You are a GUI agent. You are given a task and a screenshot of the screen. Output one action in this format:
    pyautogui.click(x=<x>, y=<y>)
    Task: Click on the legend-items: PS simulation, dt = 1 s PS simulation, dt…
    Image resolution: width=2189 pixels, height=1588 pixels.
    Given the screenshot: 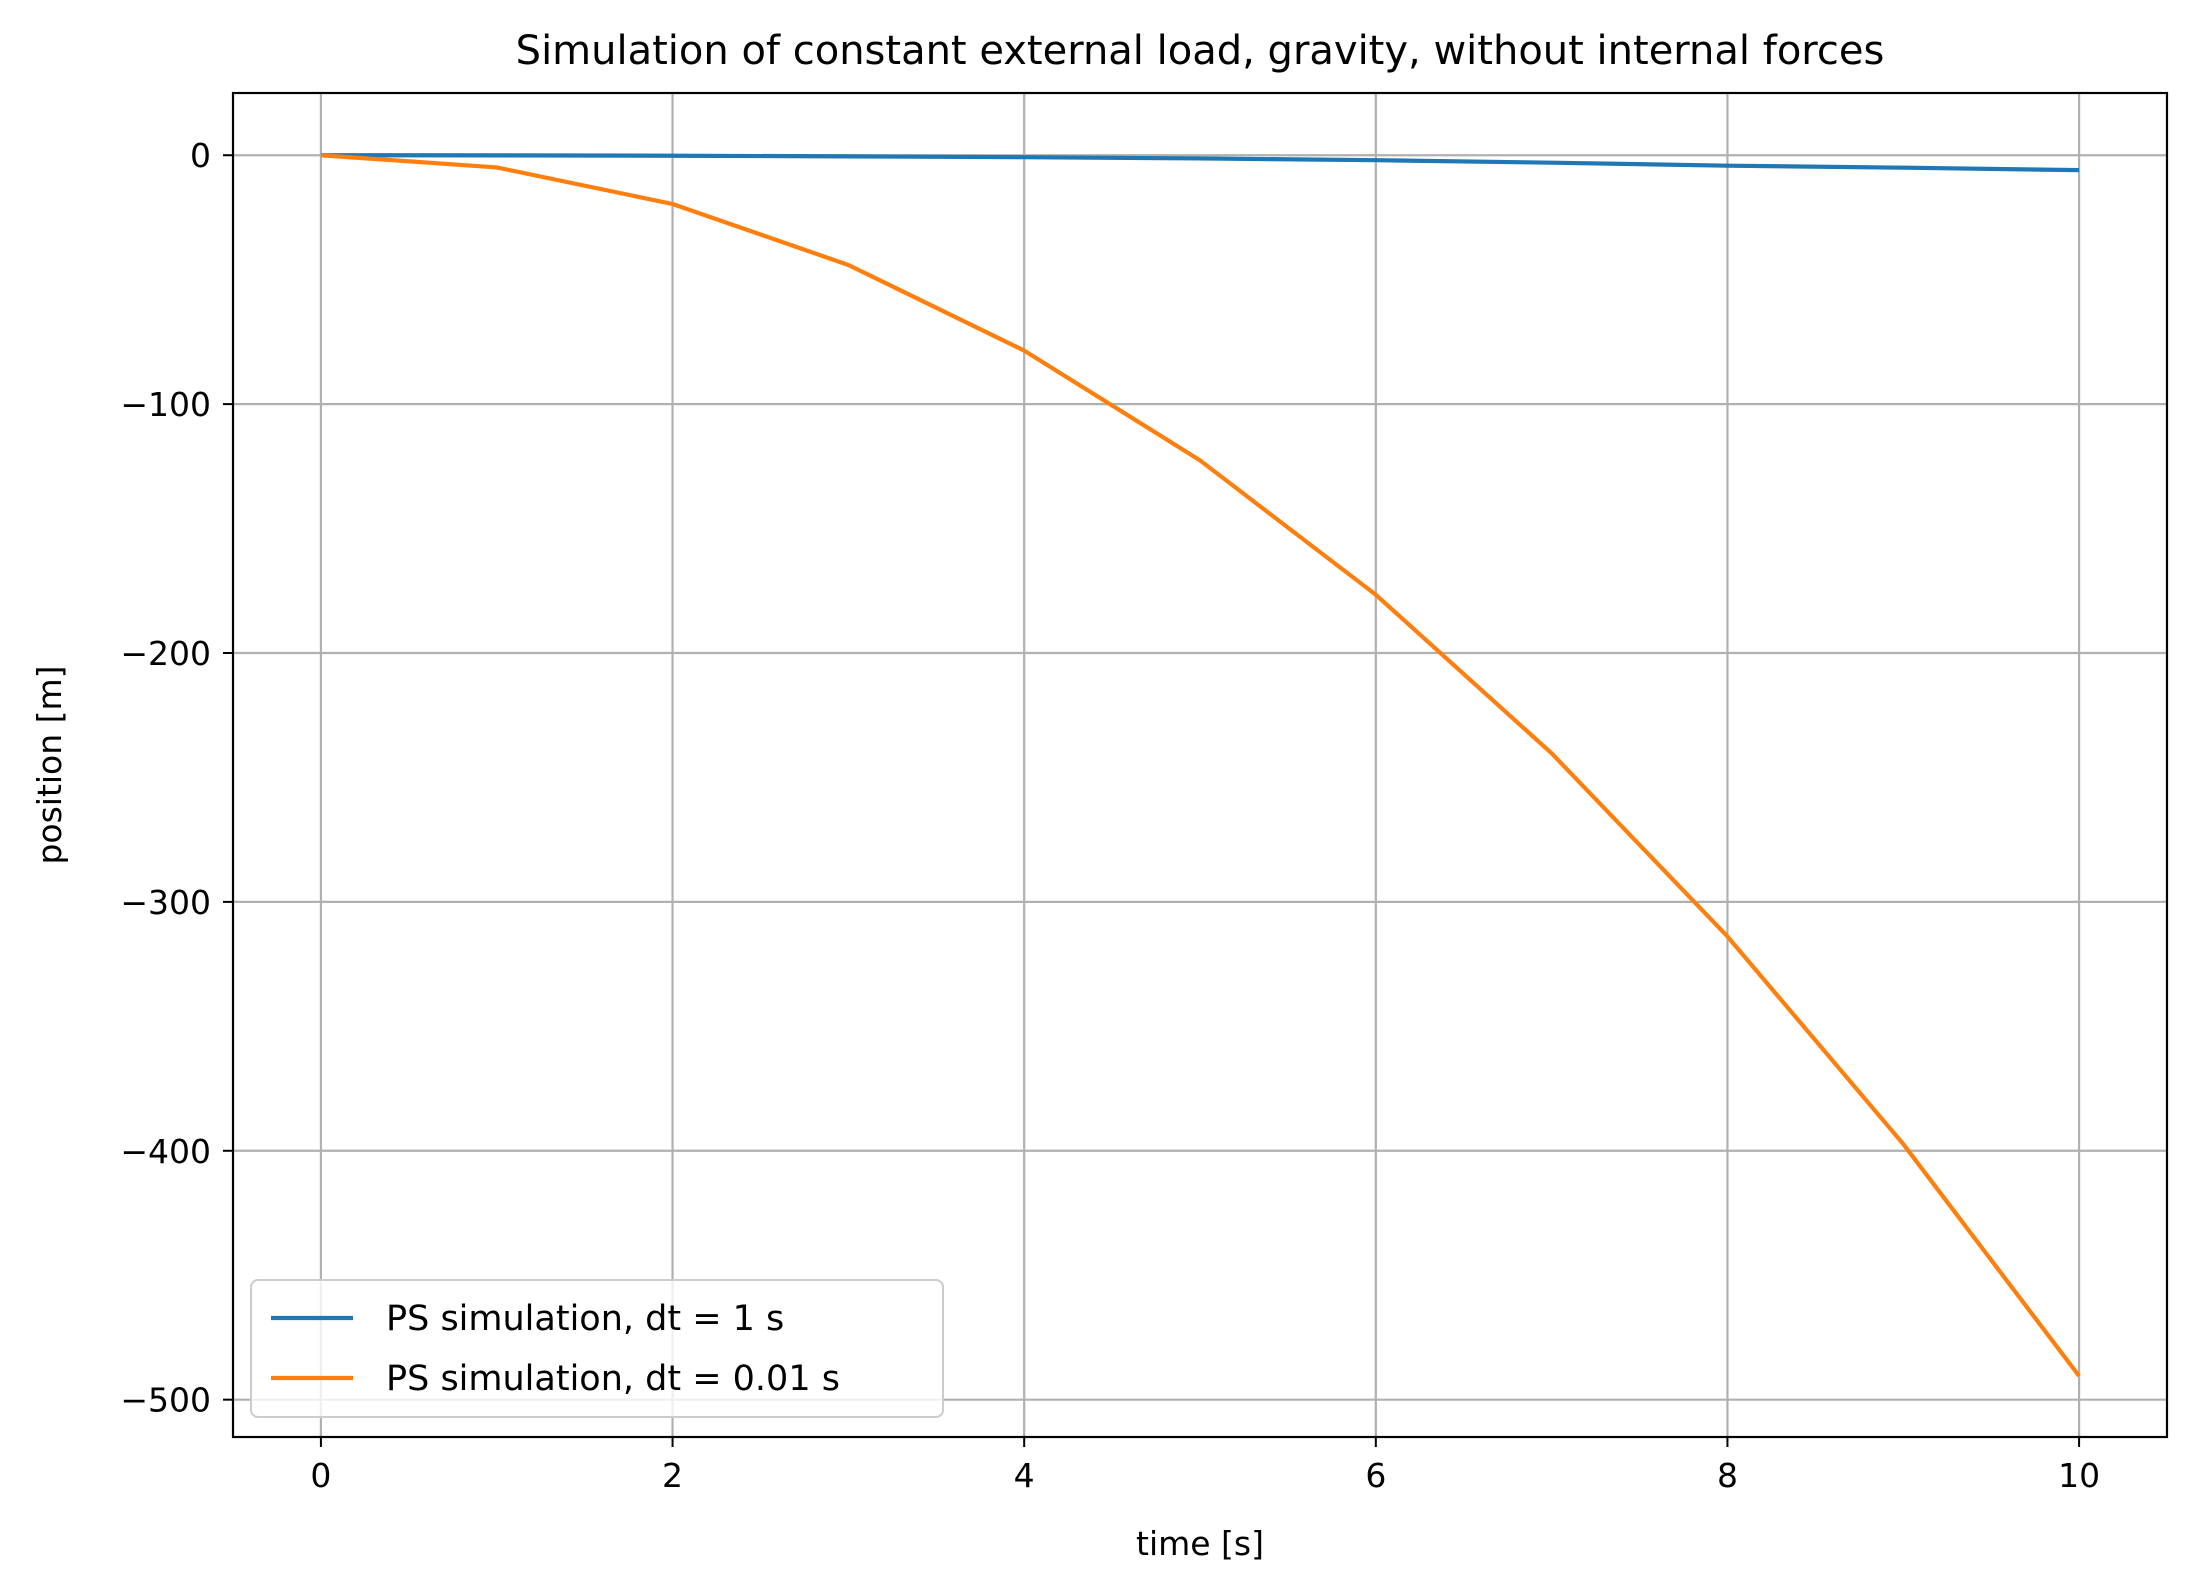 What is the action you would take?
    pyautogui.click(x=555, y=1349)
    